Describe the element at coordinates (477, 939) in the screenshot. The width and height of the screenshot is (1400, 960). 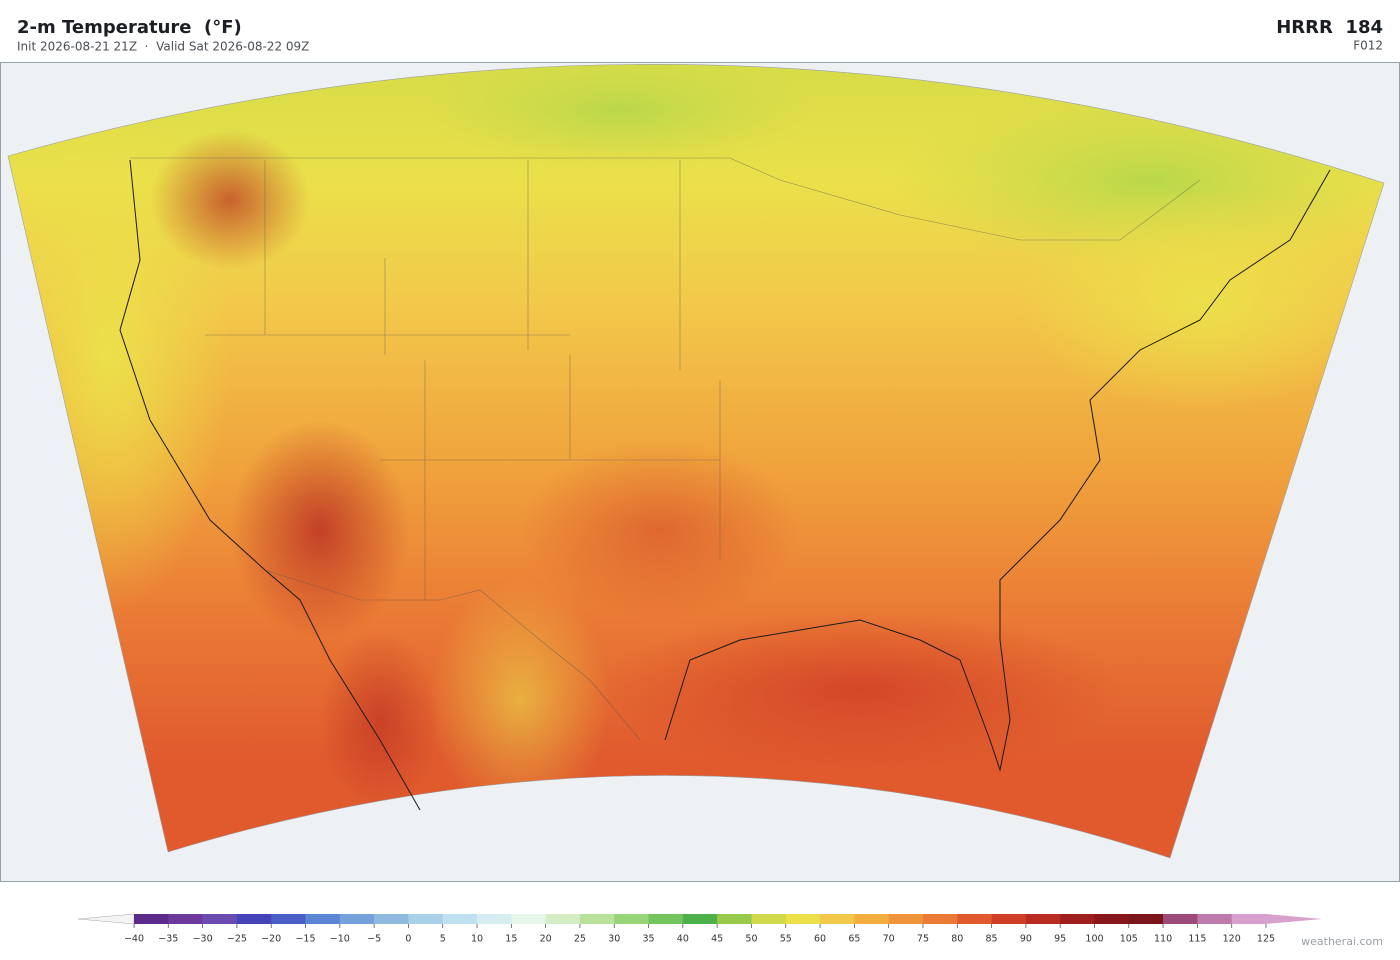
I see `colorbar-tick-label: 10` at that location.